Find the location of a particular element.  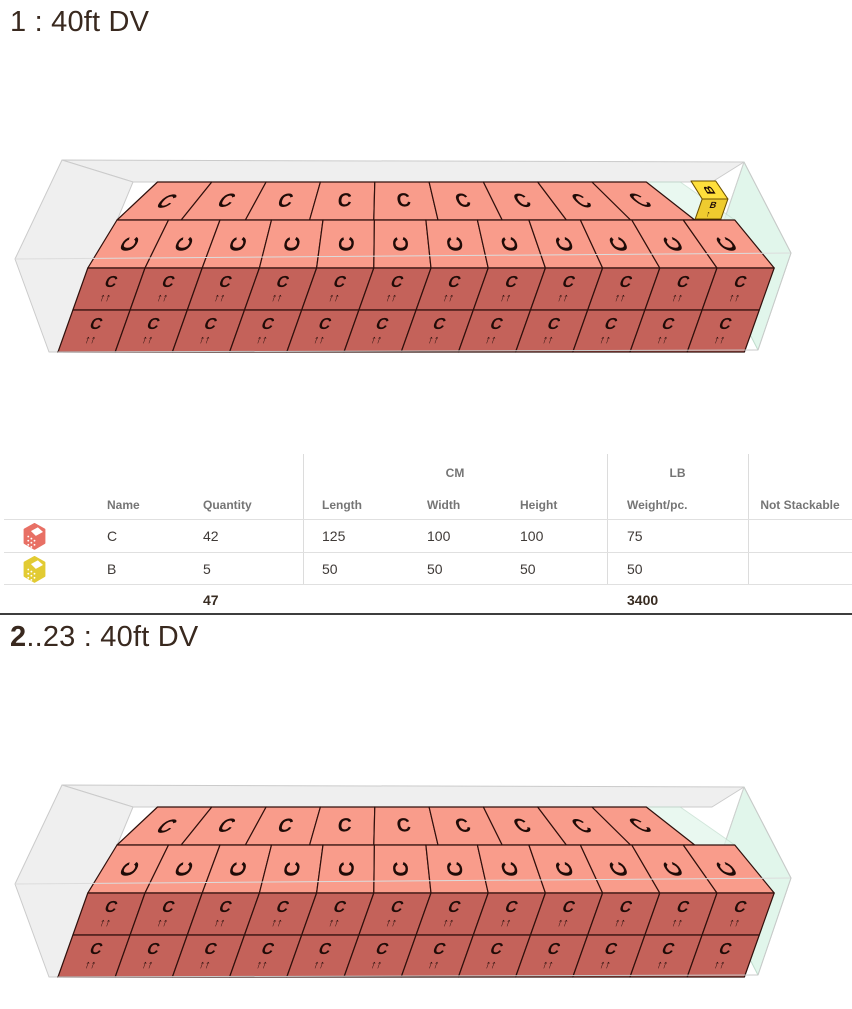

cell-height: 100 is located at coordinates (532, 536).